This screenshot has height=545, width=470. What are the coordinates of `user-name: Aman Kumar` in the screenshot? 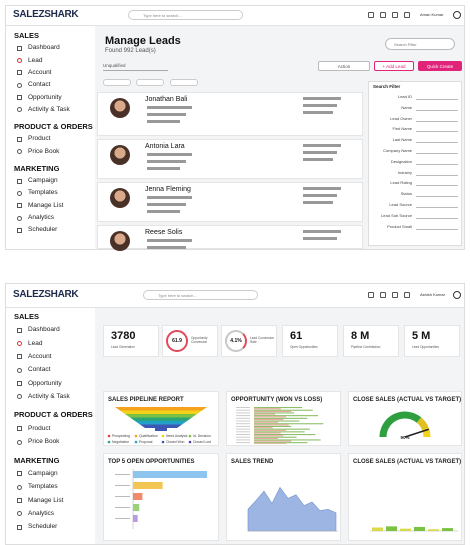 It's located at (432, 14).